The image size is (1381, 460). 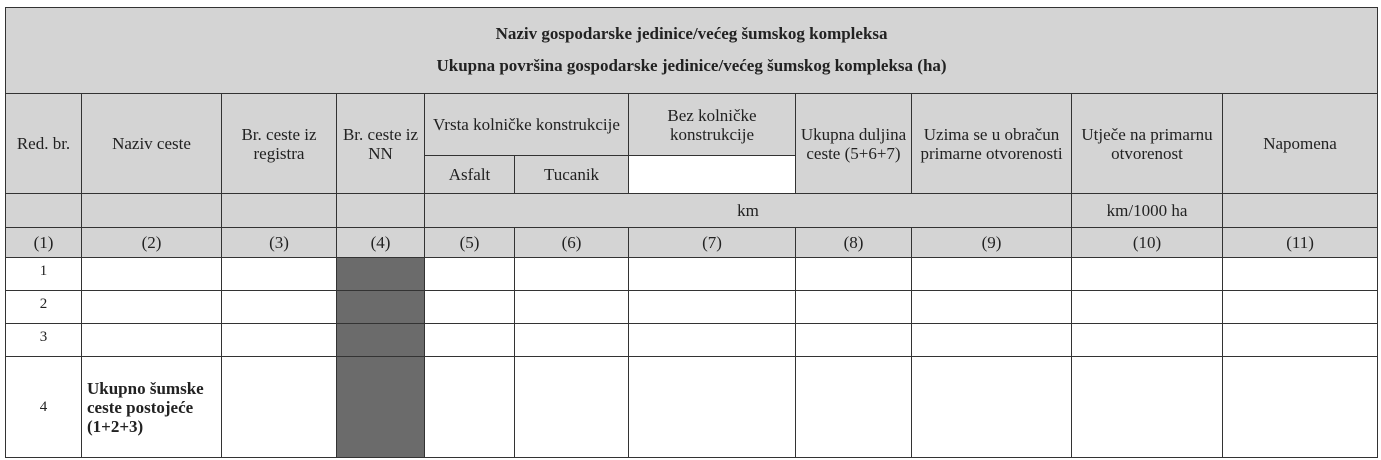 What do you see at coordinates (991, 143) in the screenshot?
I see `header-uzima: Uzima se u obračun primarne otvorenosti` at bounding box center [991, 143].